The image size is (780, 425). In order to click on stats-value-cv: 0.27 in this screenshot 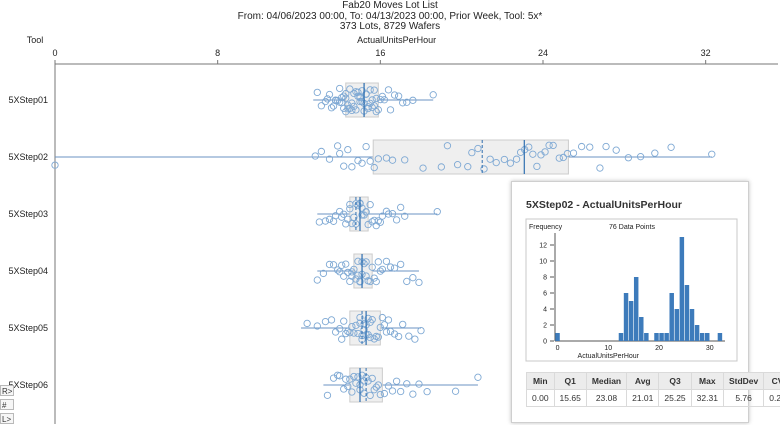, I will do `click(772, 398)`.